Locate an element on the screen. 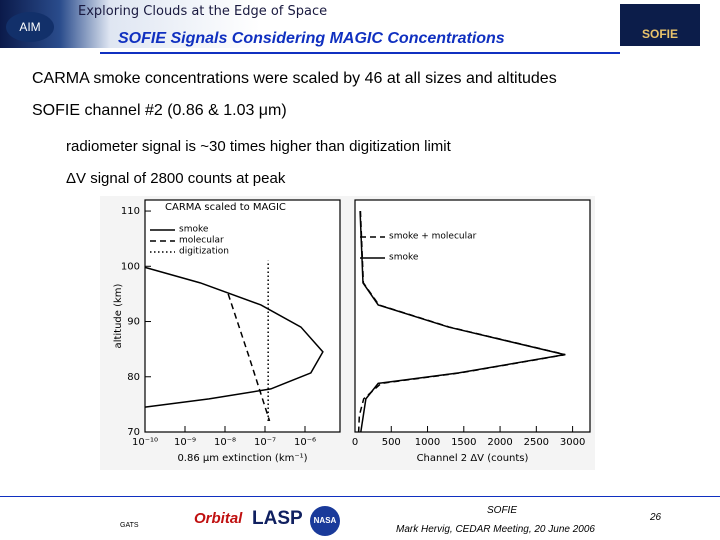  legend-label: digitization is located at coordinates (204, 252).